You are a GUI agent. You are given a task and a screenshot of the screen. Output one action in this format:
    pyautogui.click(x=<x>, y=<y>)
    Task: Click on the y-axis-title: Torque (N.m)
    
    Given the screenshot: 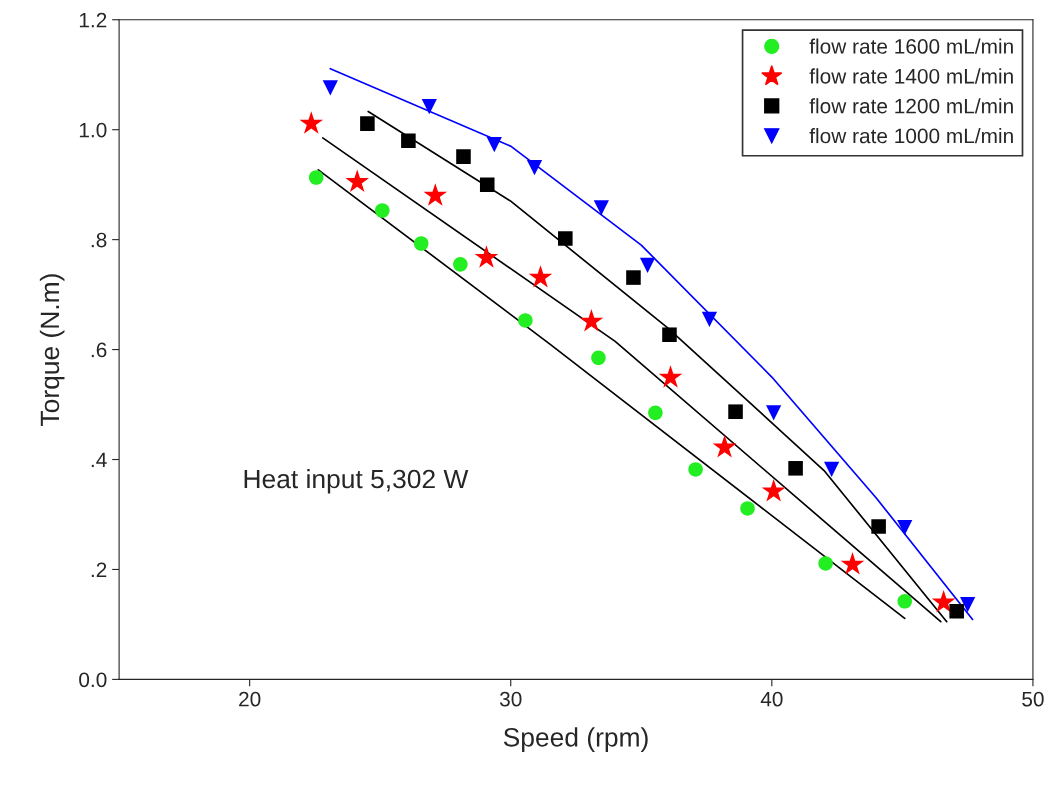 What is the action you would take?
    pyautogui.click(x=52, y=350)
    